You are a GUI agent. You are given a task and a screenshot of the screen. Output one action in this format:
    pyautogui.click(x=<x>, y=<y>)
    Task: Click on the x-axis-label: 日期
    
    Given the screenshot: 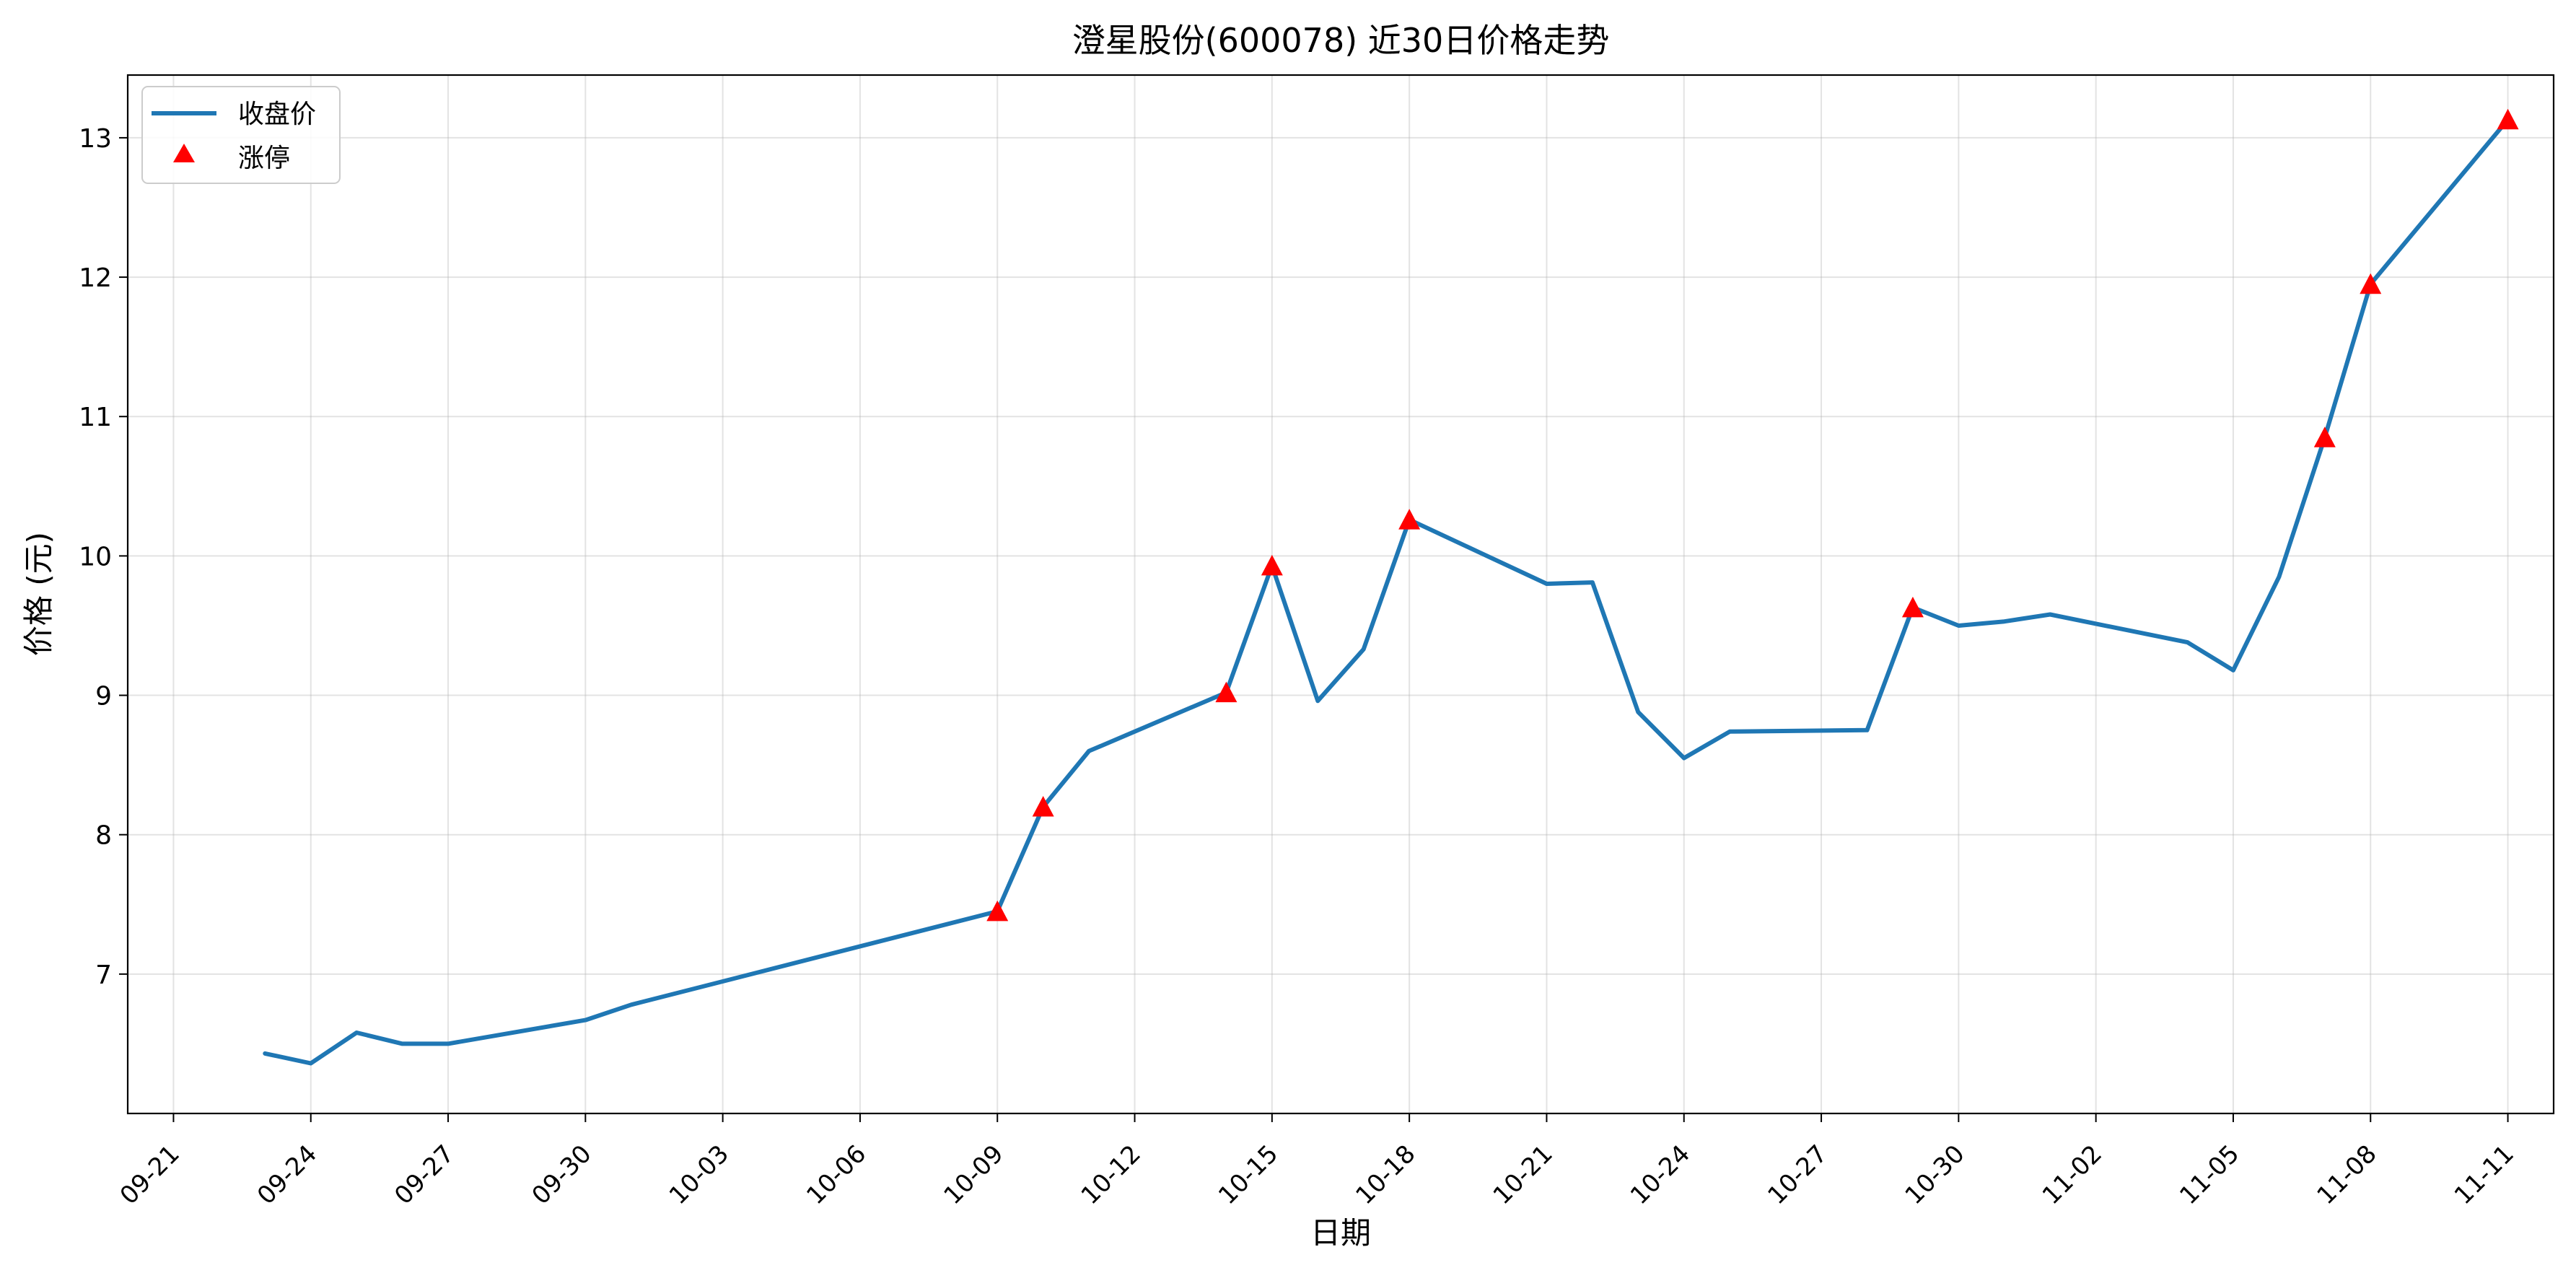 What is the action you would take?
    pyautogui.click(x=1340, y=1233)
    